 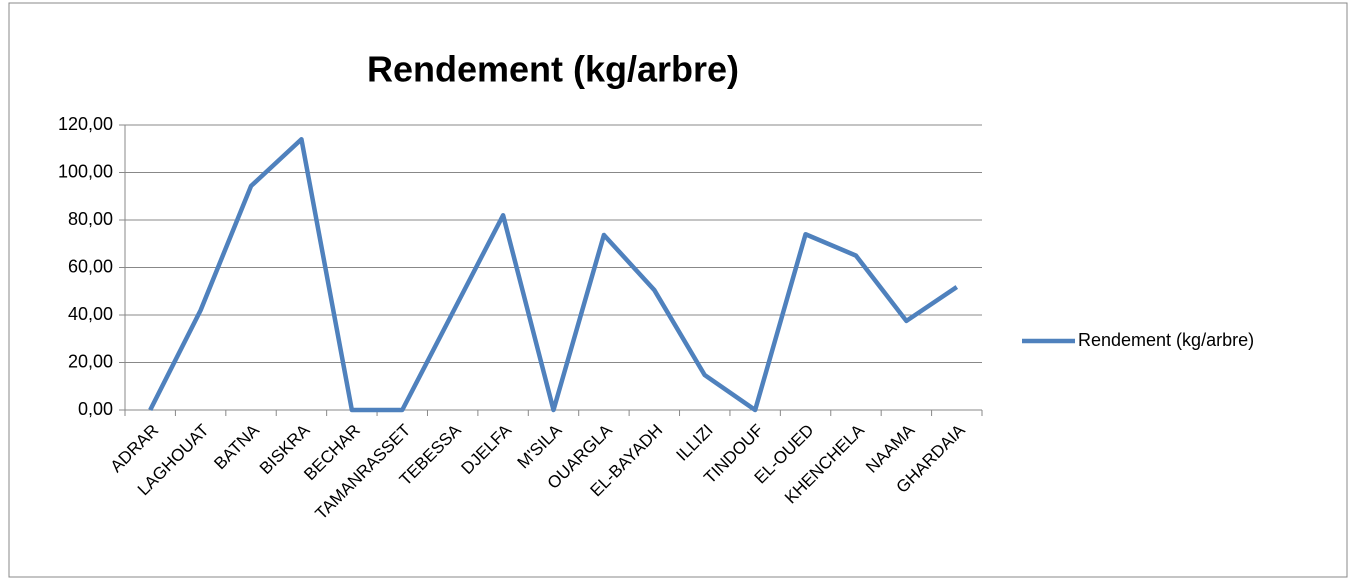 I want to click on legend-label: Rendement (kg/arbre), so click(x=1166, y=340).